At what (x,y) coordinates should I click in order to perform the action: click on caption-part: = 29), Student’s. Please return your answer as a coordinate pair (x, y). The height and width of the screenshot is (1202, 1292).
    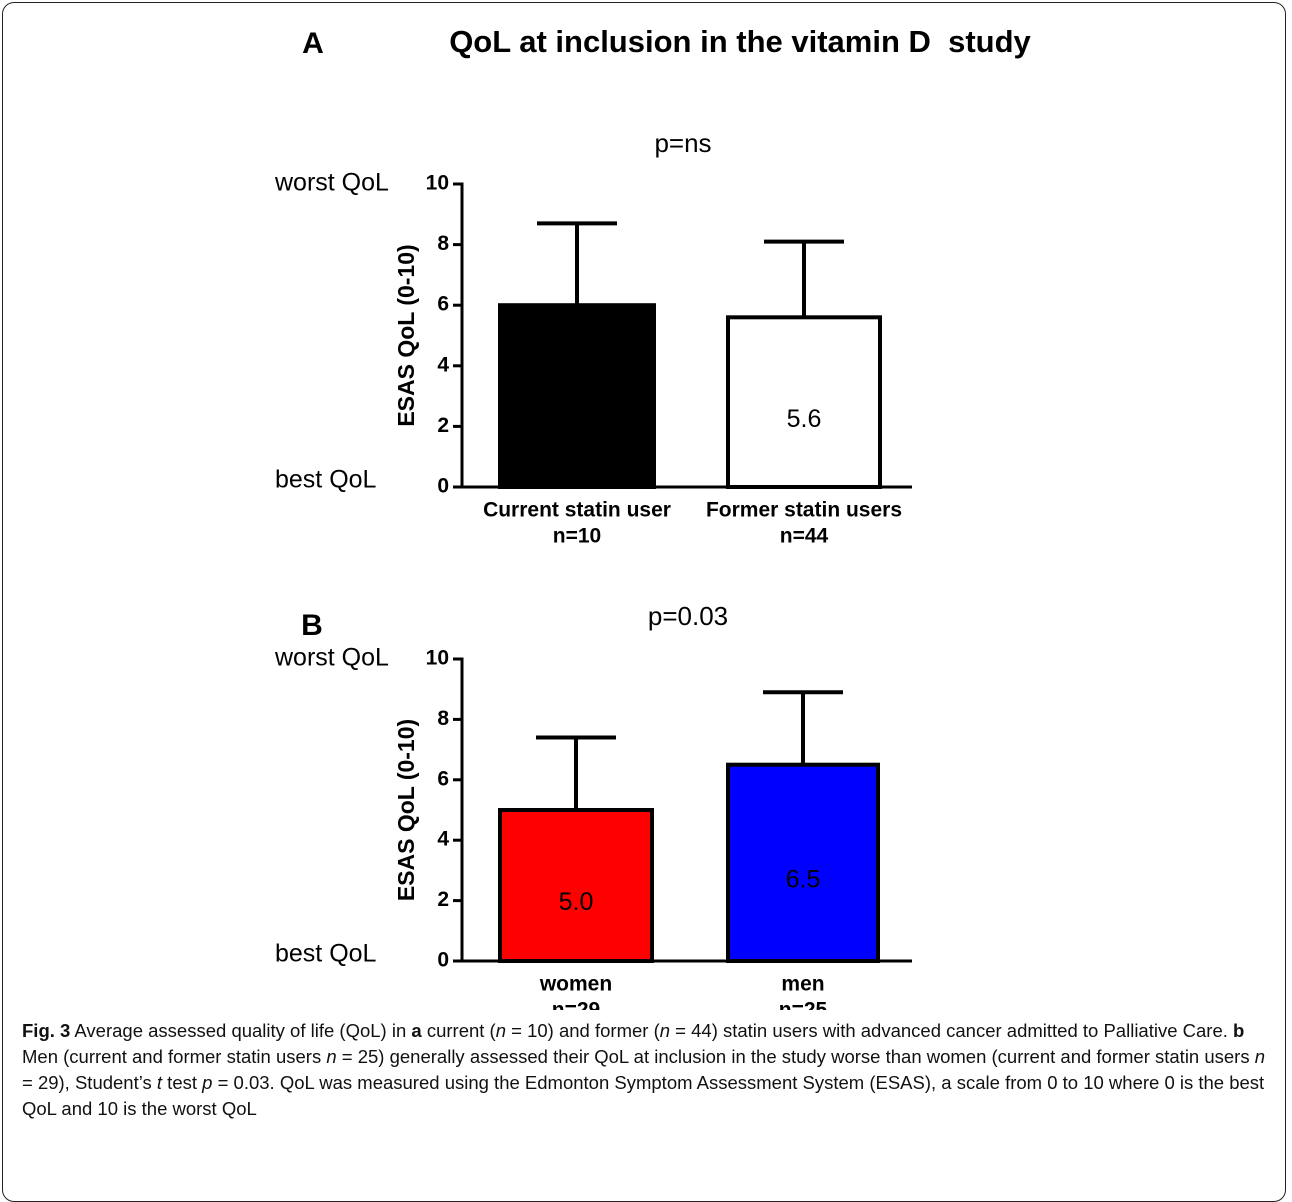
    Looking at the image, I should click on (89, 1082).